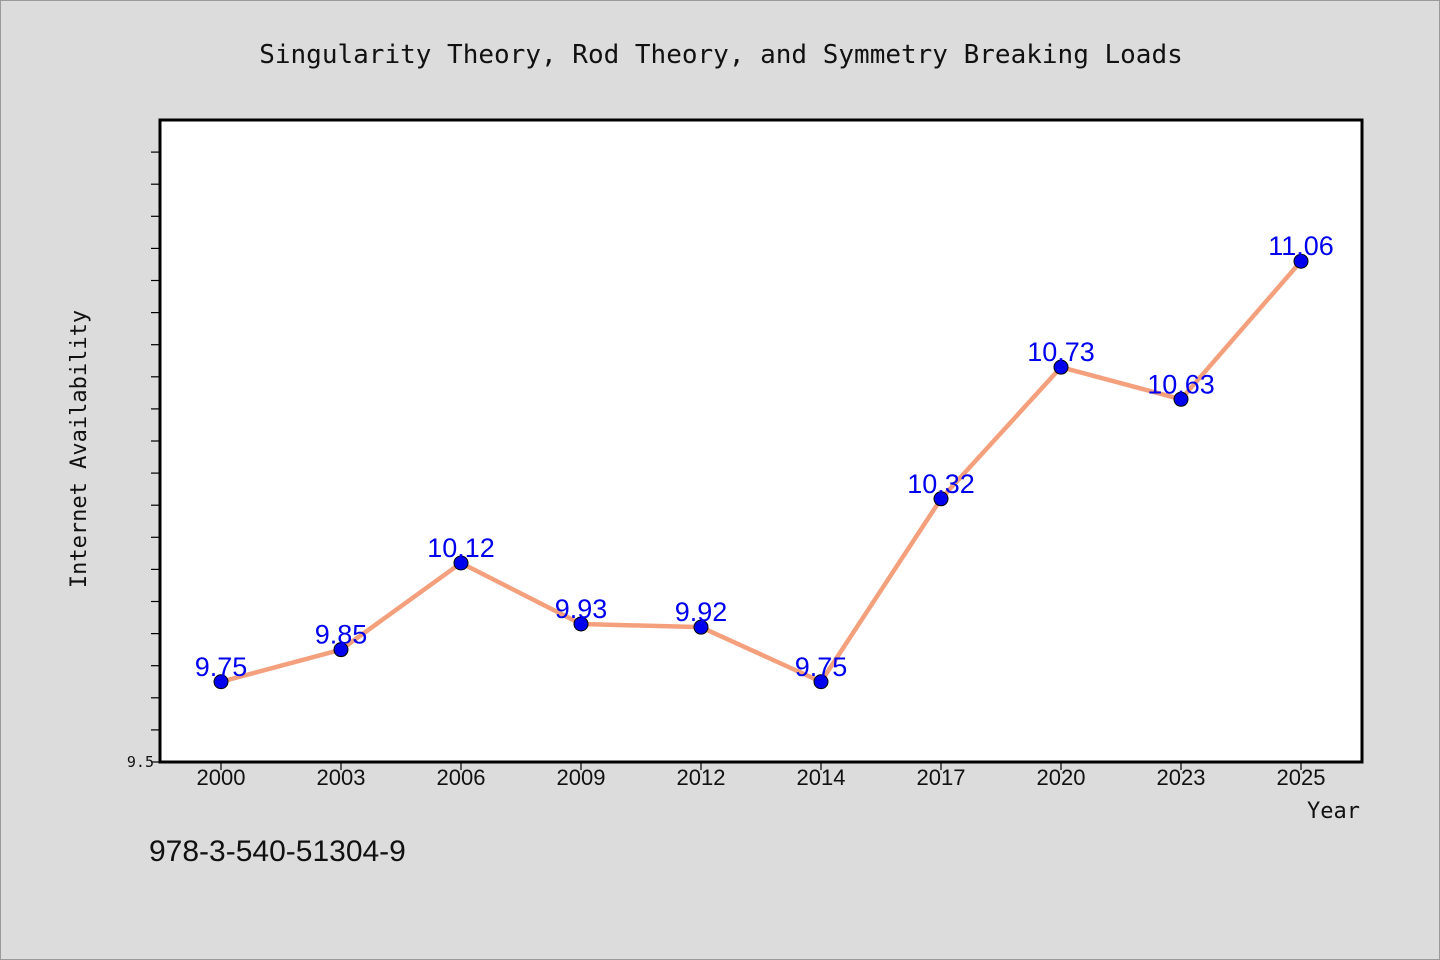  What do you see at coordinates (143, 461) in the screenshot?
I see `y-axis-ticks: 9.5` at bounding box center [143, 461].